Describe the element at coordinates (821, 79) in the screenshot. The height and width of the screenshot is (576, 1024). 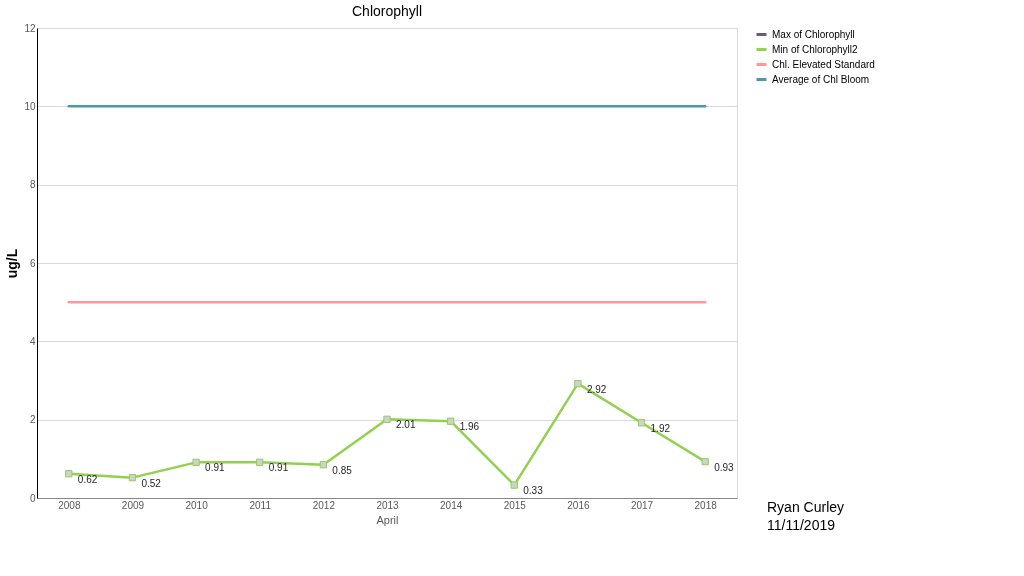
I see `legend-label: Average of Chl Bloom` at that location.